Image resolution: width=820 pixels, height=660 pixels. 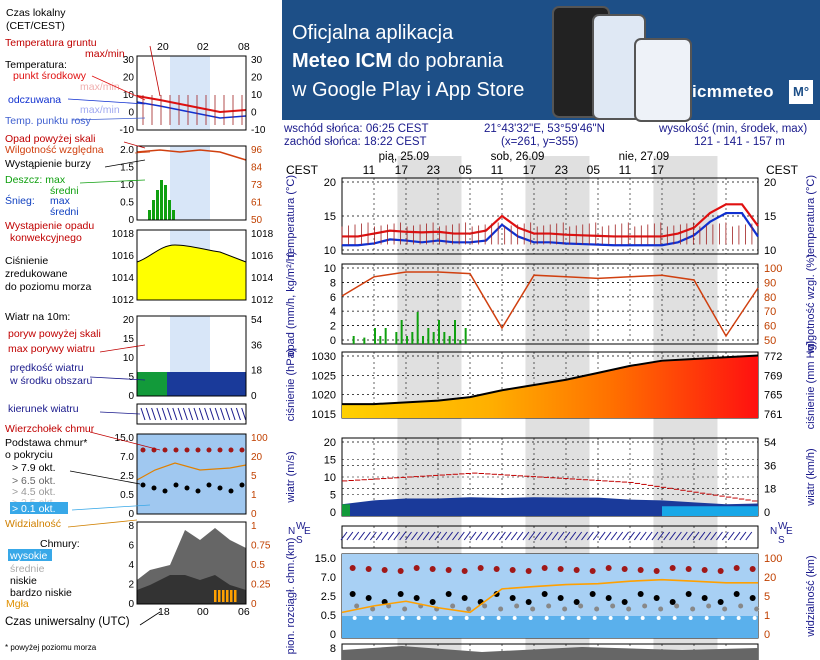 What do you see at coordinates (733, 91) in the screenshot?
I see `brand-wordmark: icmmeteo` at bounding box center [733, 91].